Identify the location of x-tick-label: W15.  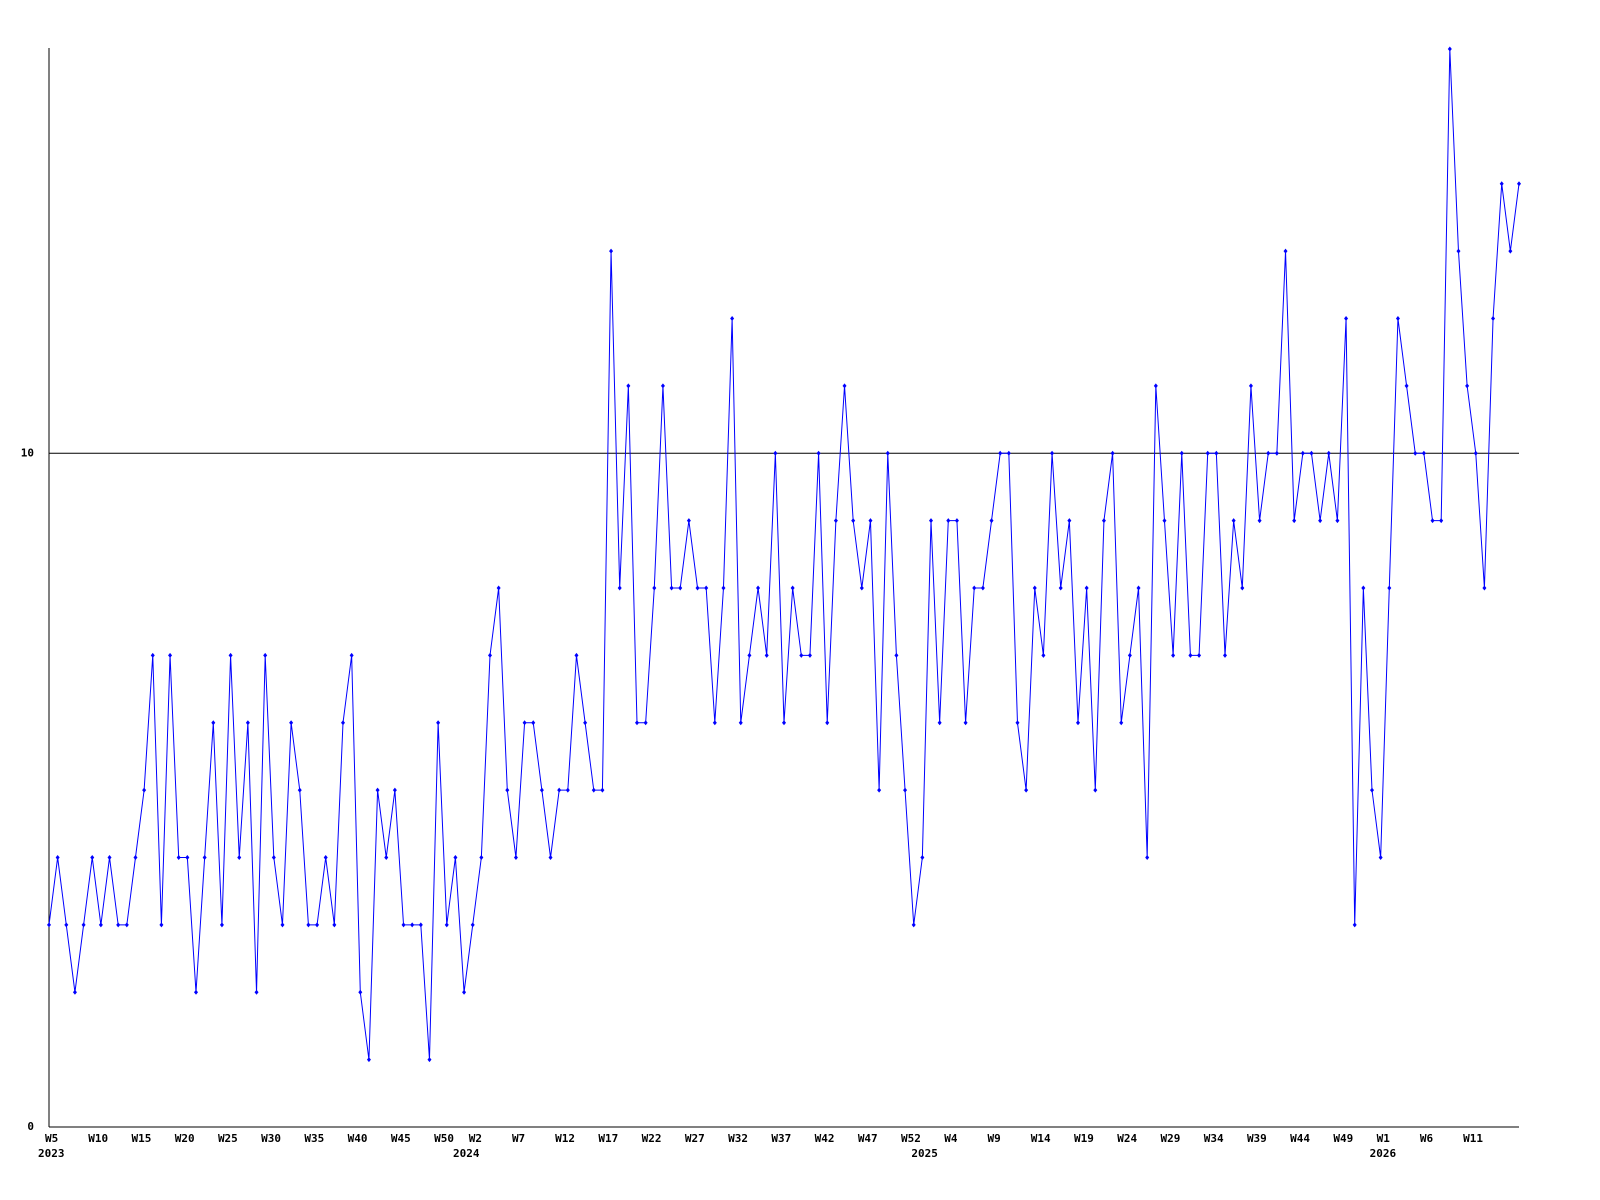
(141, 1138).